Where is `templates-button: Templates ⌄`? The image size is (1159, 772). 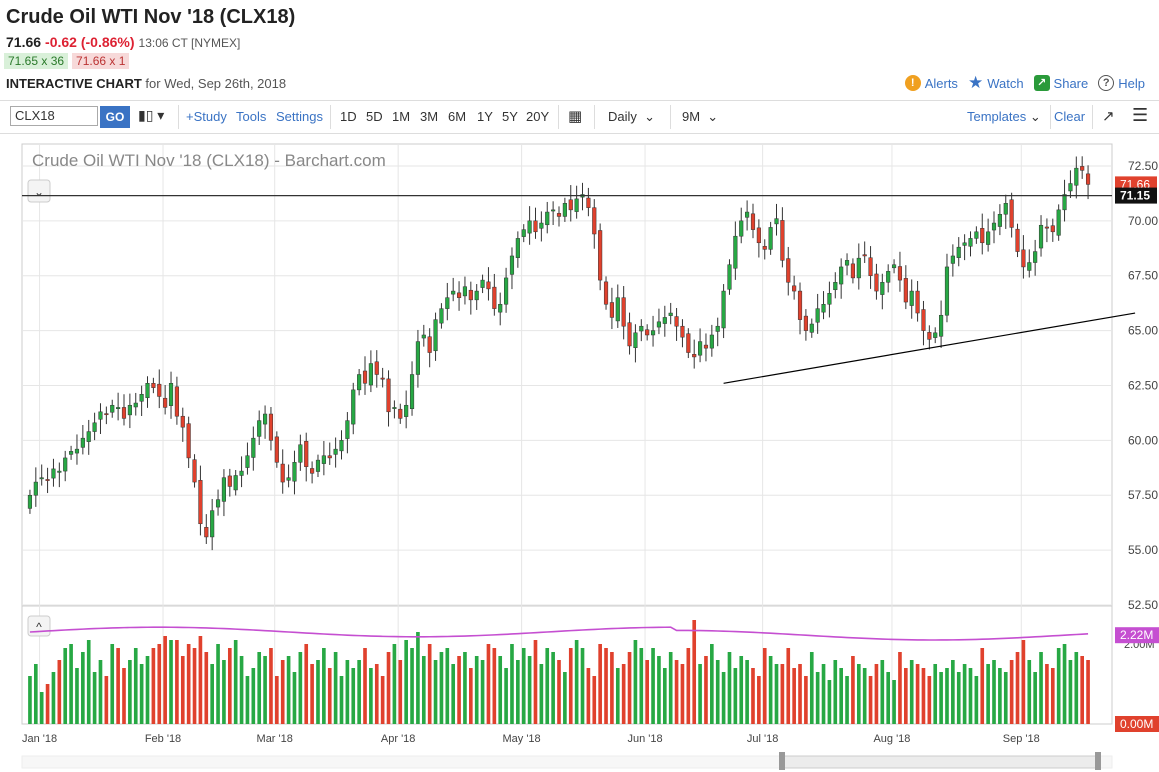
templates-button: Templates ⌄ is located at coordinates (1004, 116).